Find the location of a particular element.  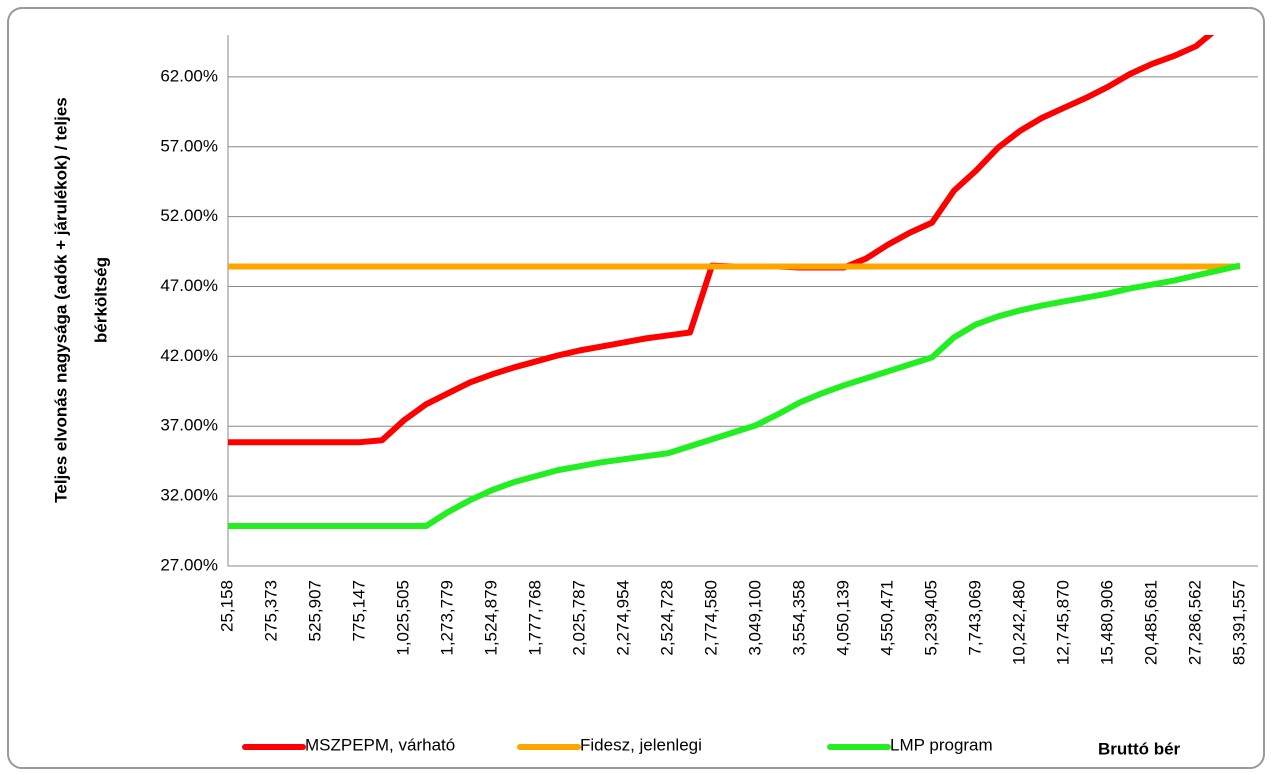

y-tick-label: 52.00% is located at coordinates (189, 215).